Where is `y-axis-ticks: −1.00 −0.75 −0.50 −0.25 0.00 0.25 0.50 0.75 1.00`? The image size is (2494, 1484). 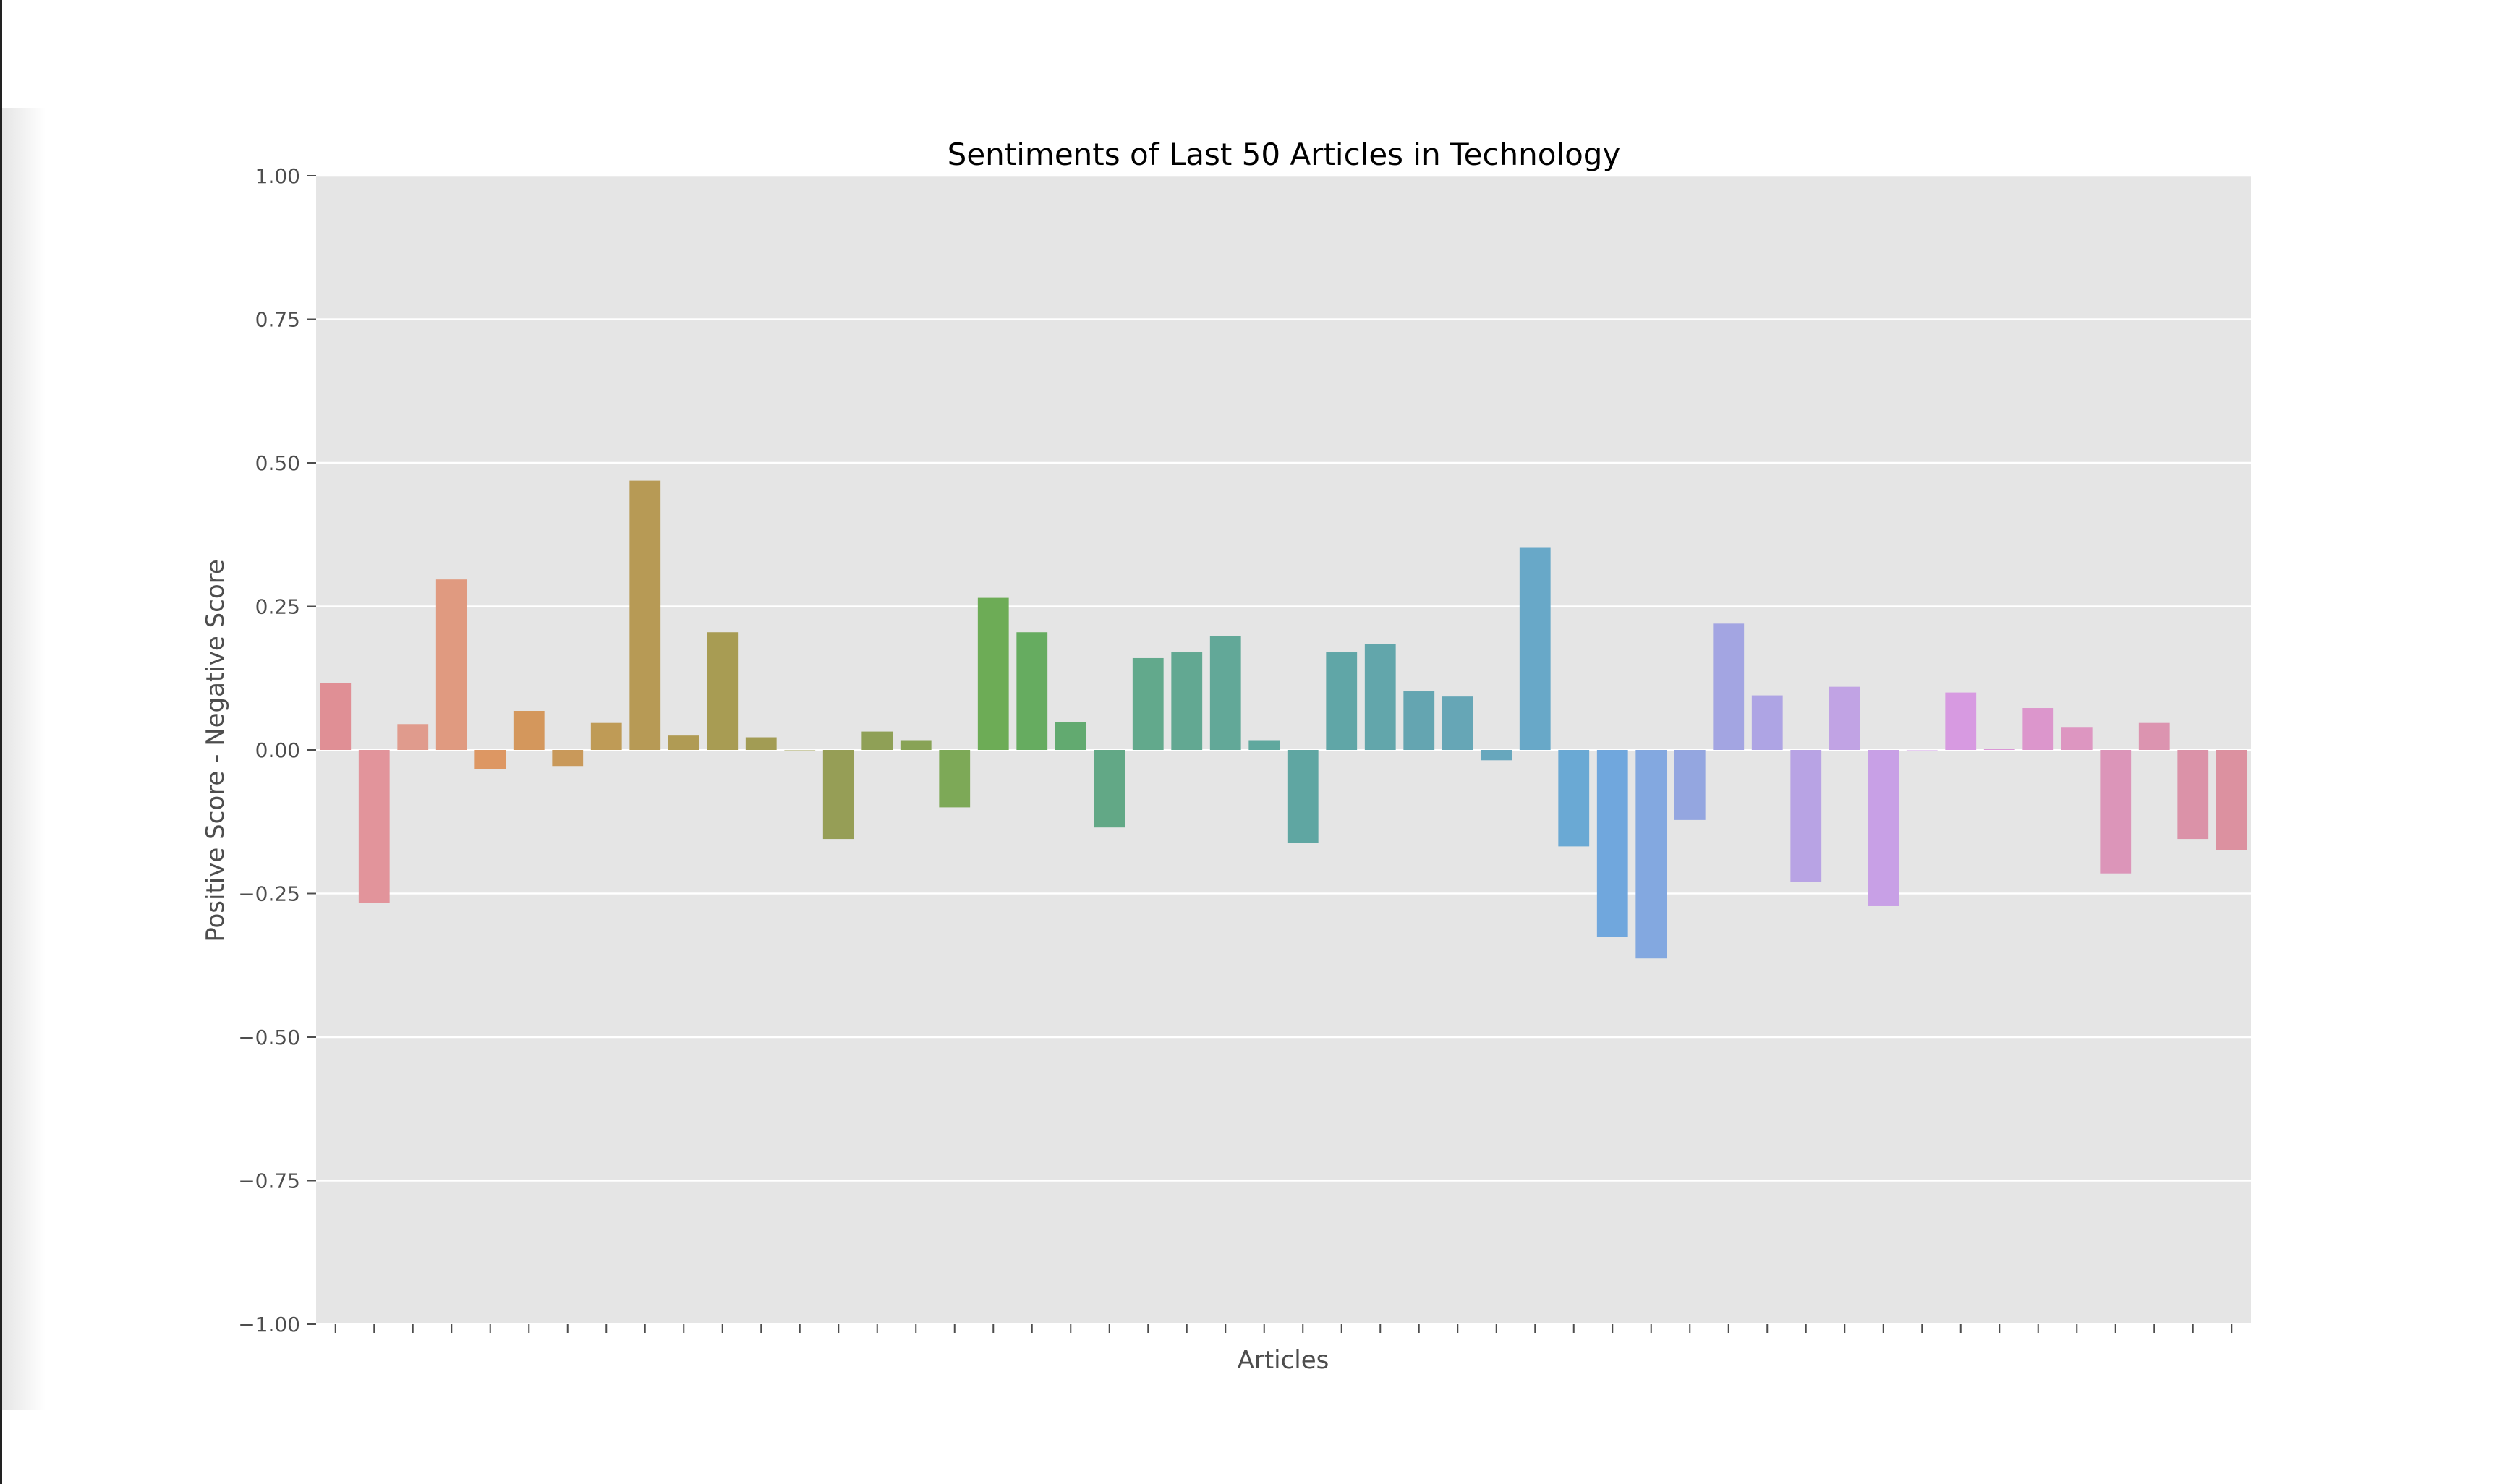 y-axis-ticks: −1.00 −0.75 −0.50 −0.25 0.00 0.25 0.50 0.75 1.00 is located at coordinates (277, 750).